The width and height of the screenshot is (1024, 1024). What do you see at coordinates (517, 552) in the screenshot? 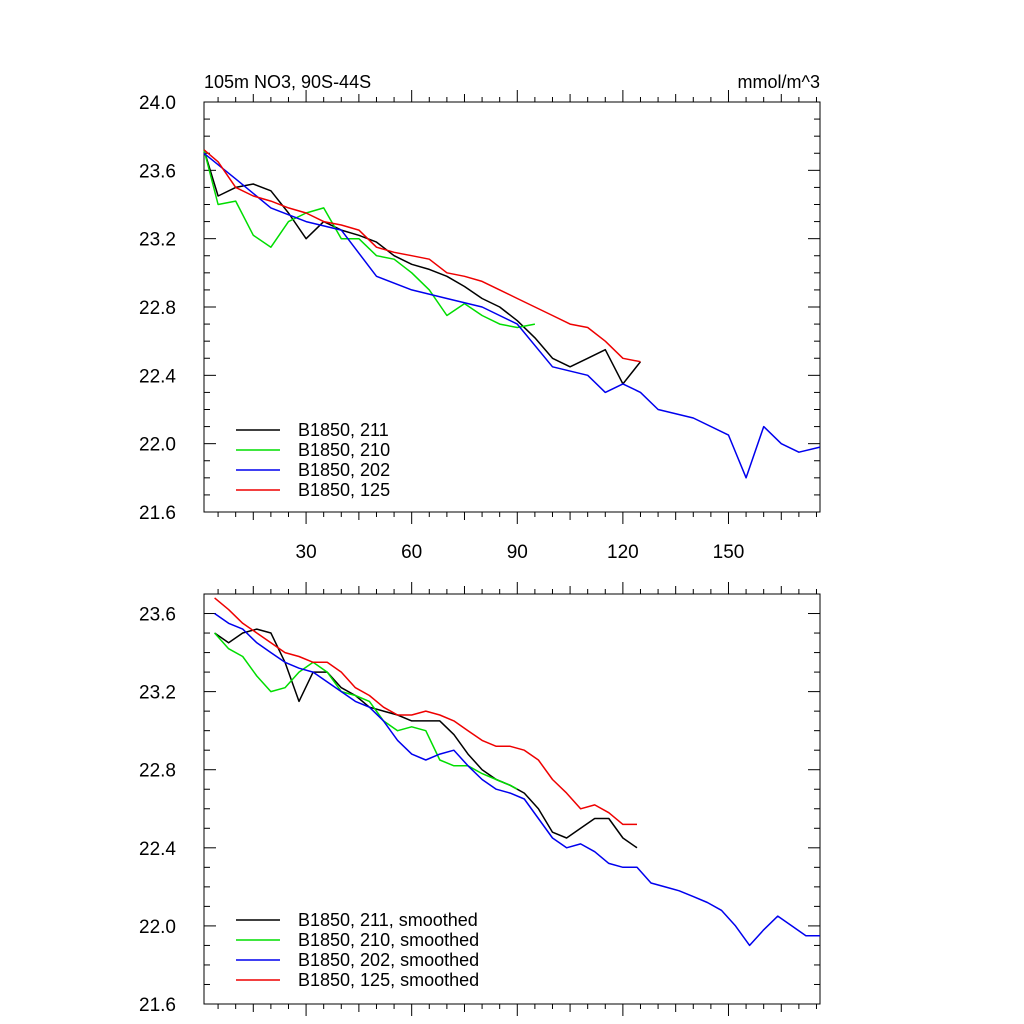
I see `x-tick-label: 90` at bounding box center [517, 552].